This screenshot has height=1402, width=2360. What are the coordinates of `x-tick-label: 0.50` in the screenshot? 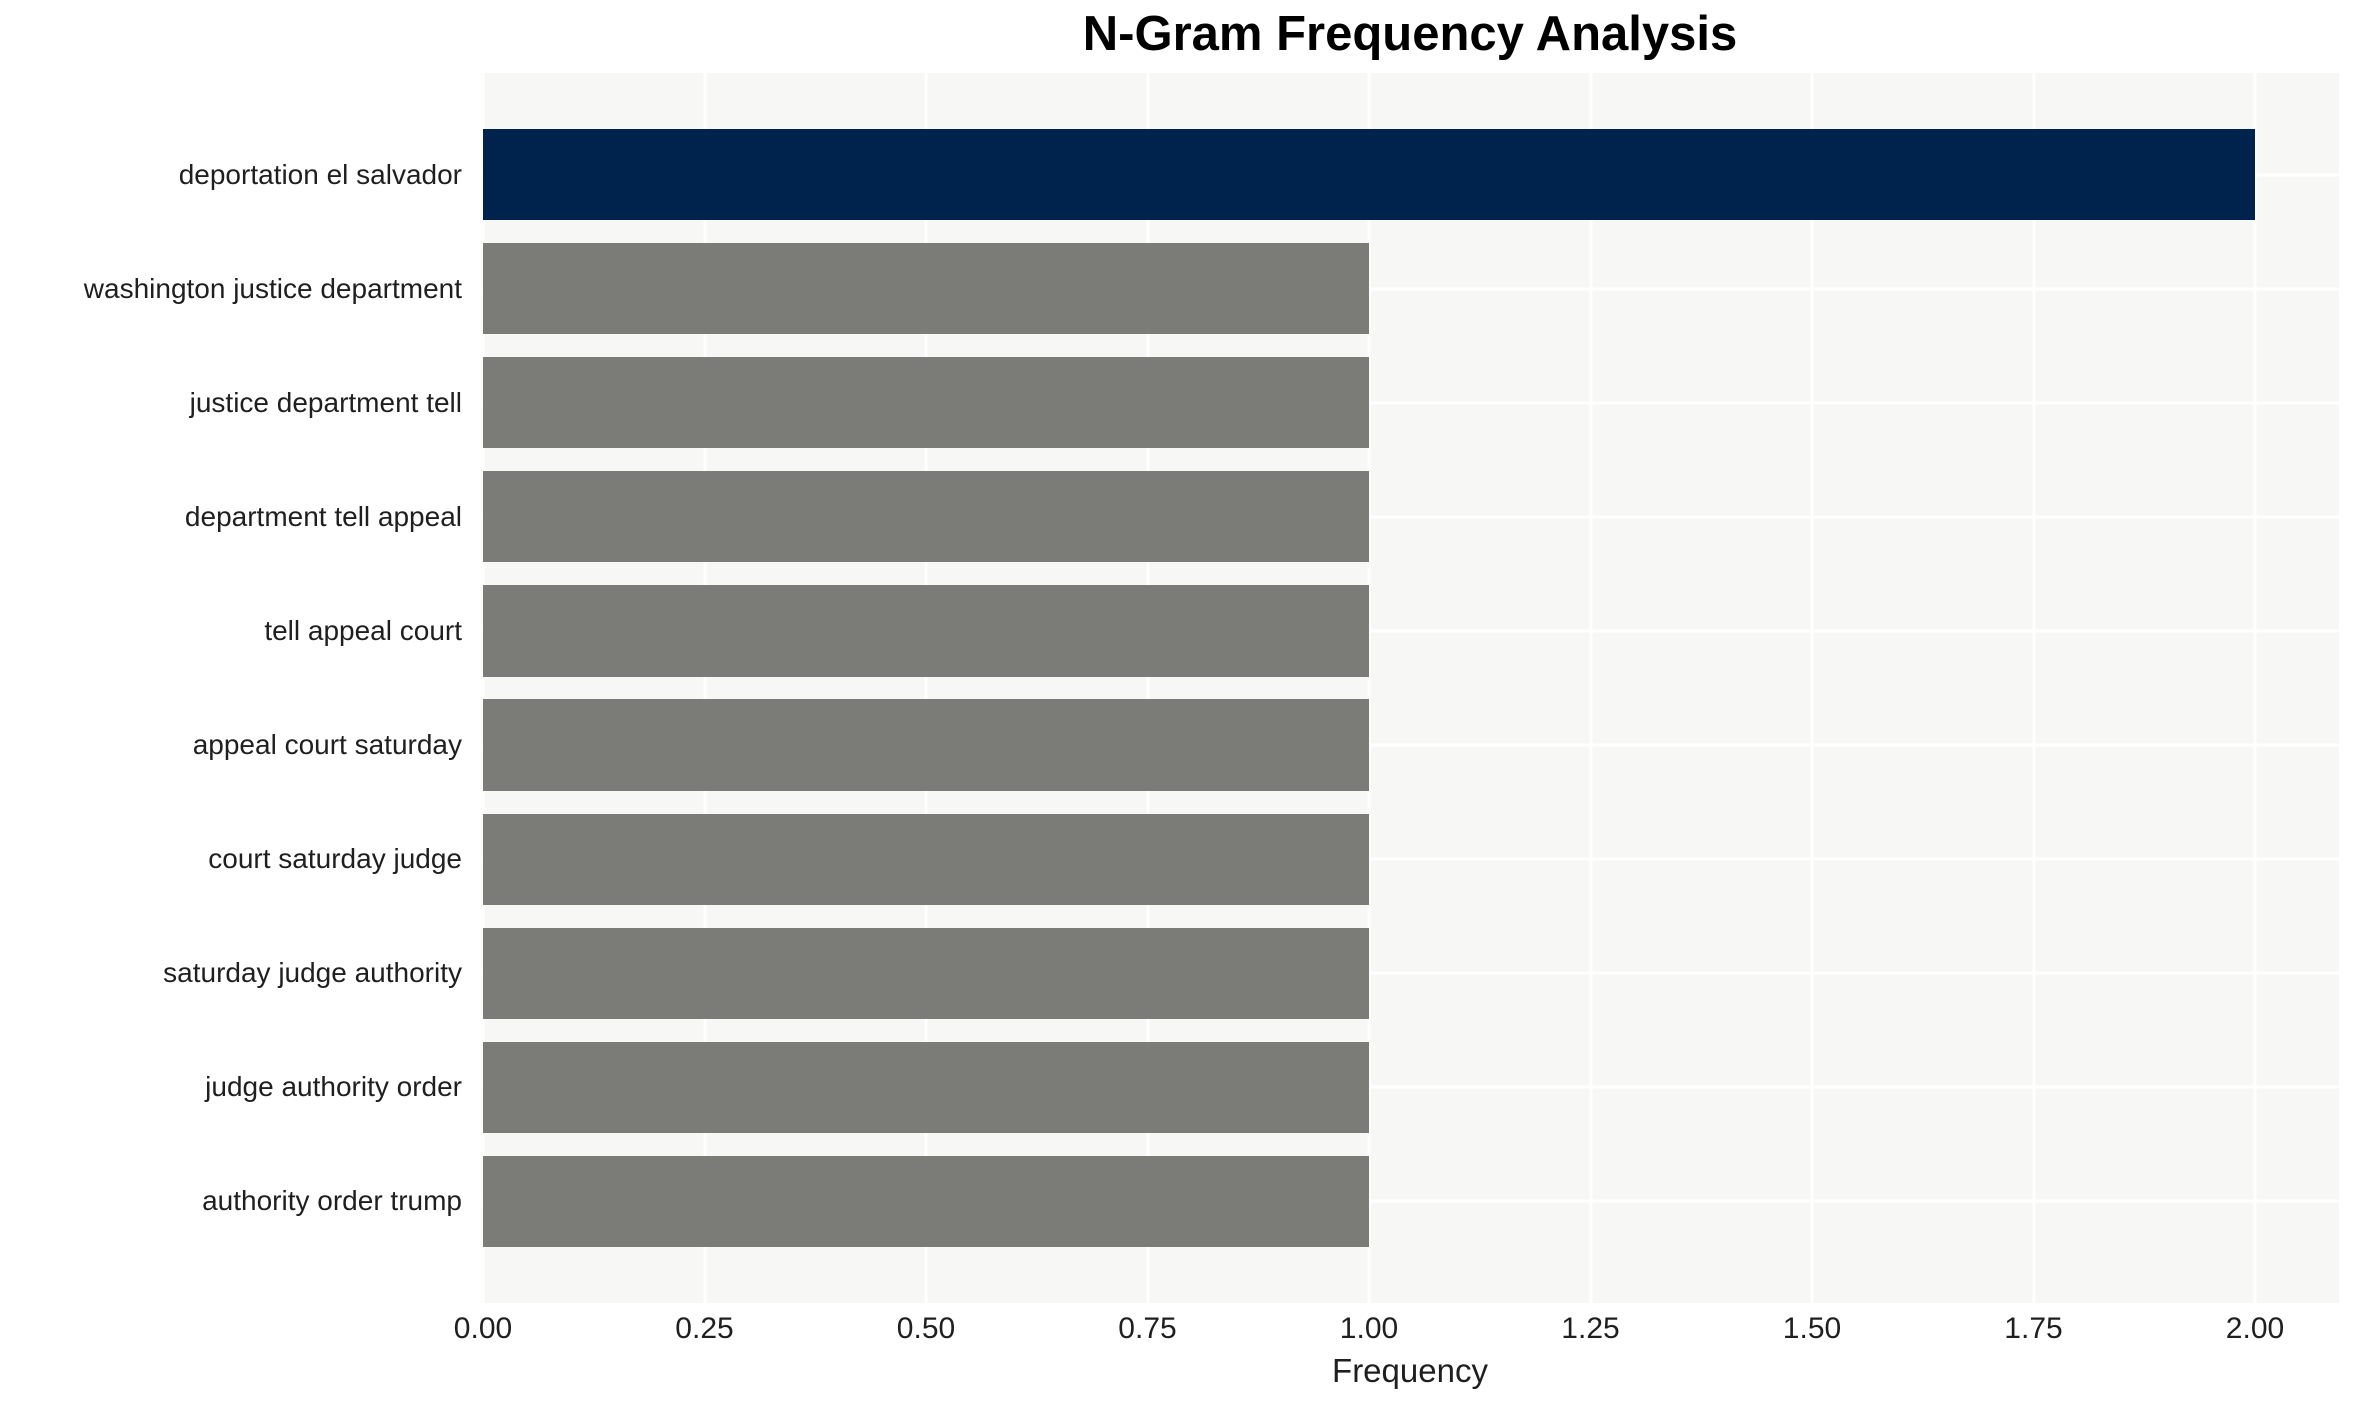 It's located at (926, 1328).